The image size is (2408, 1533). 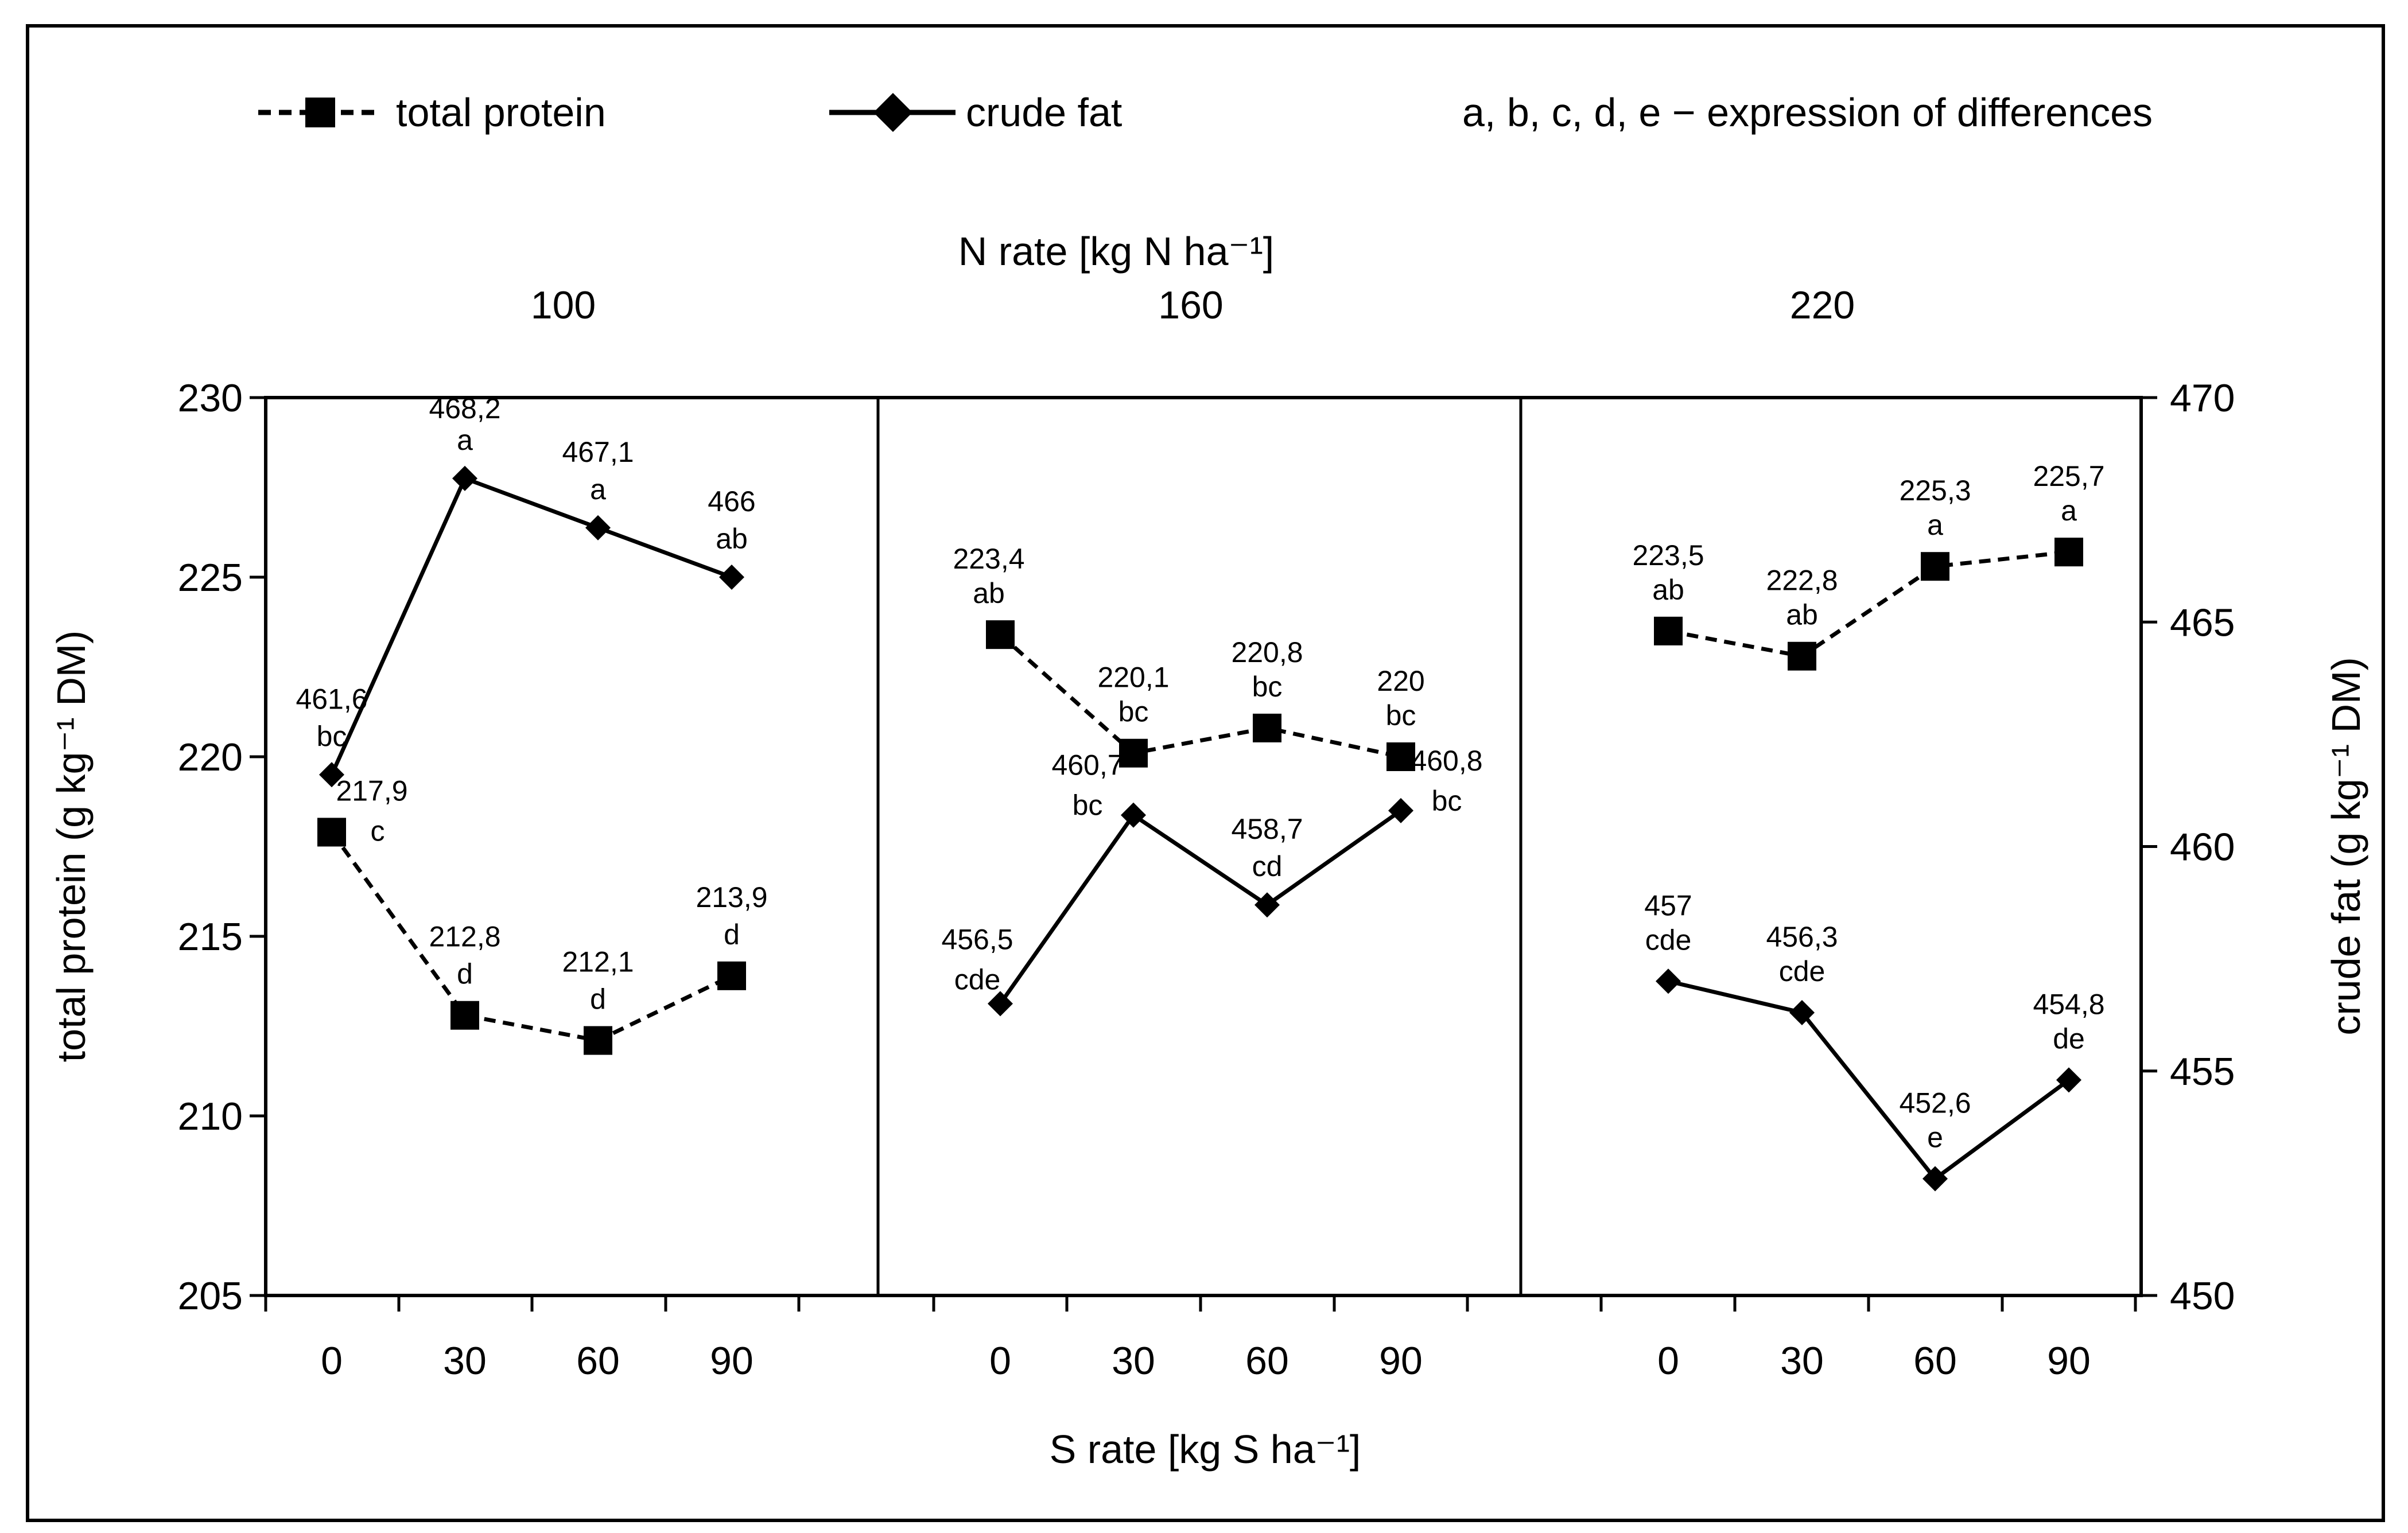 What do you see at coordinates (378, 831) in the screenshot?
I see `protein-group-label: c` at bounding box center [378, 831].